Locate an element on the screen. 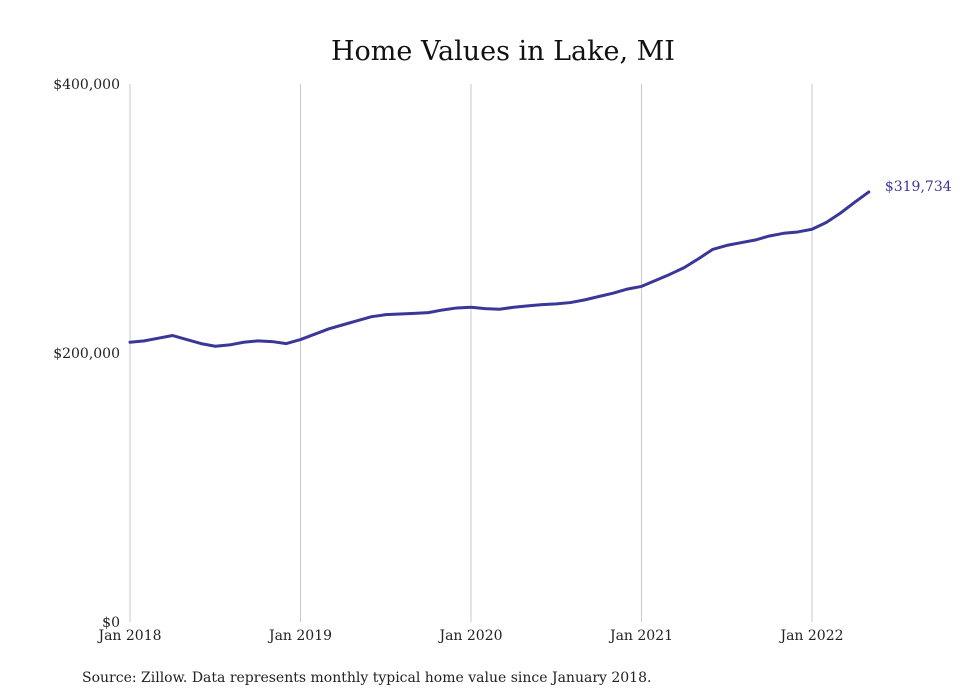 The height and width of the screenshot is (699, 980). x-tick-label-jan-2019: Jan 2019 is located at coordinates (299, 636).